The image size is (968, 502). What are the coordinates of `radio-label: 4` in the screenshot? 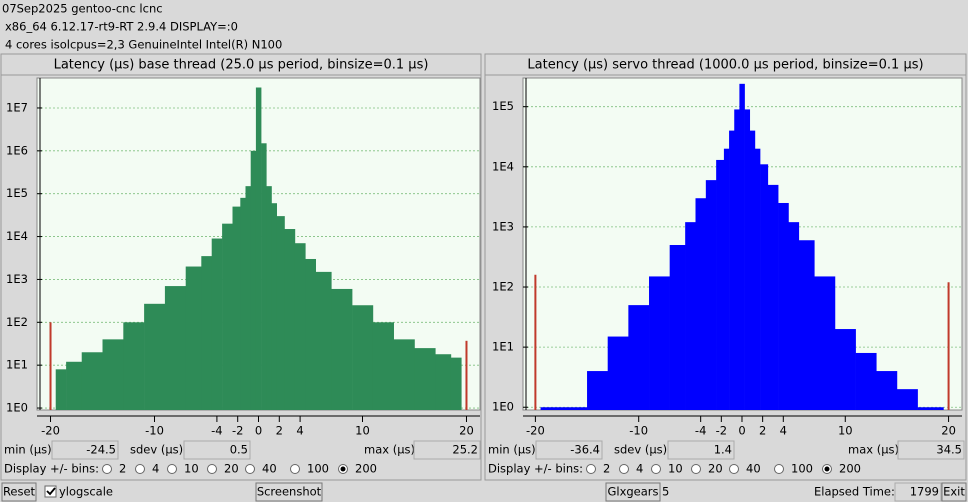 It's located at (155, 469).